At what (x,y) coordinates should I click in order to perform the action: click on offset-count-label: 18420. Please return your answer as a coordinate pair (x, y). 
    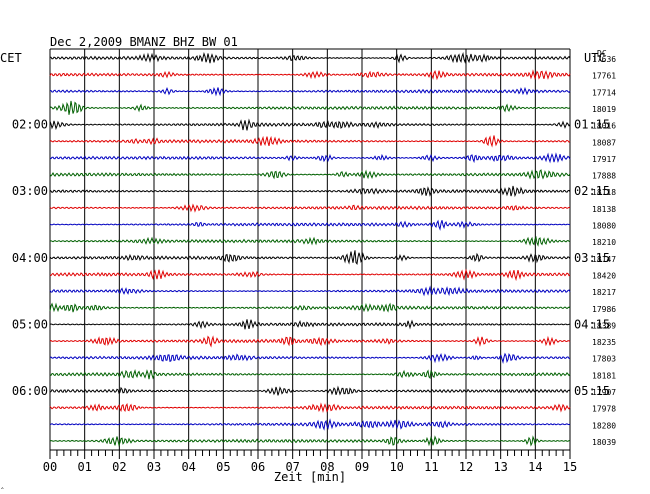
    Looking at the image, I should click on (604, 275).